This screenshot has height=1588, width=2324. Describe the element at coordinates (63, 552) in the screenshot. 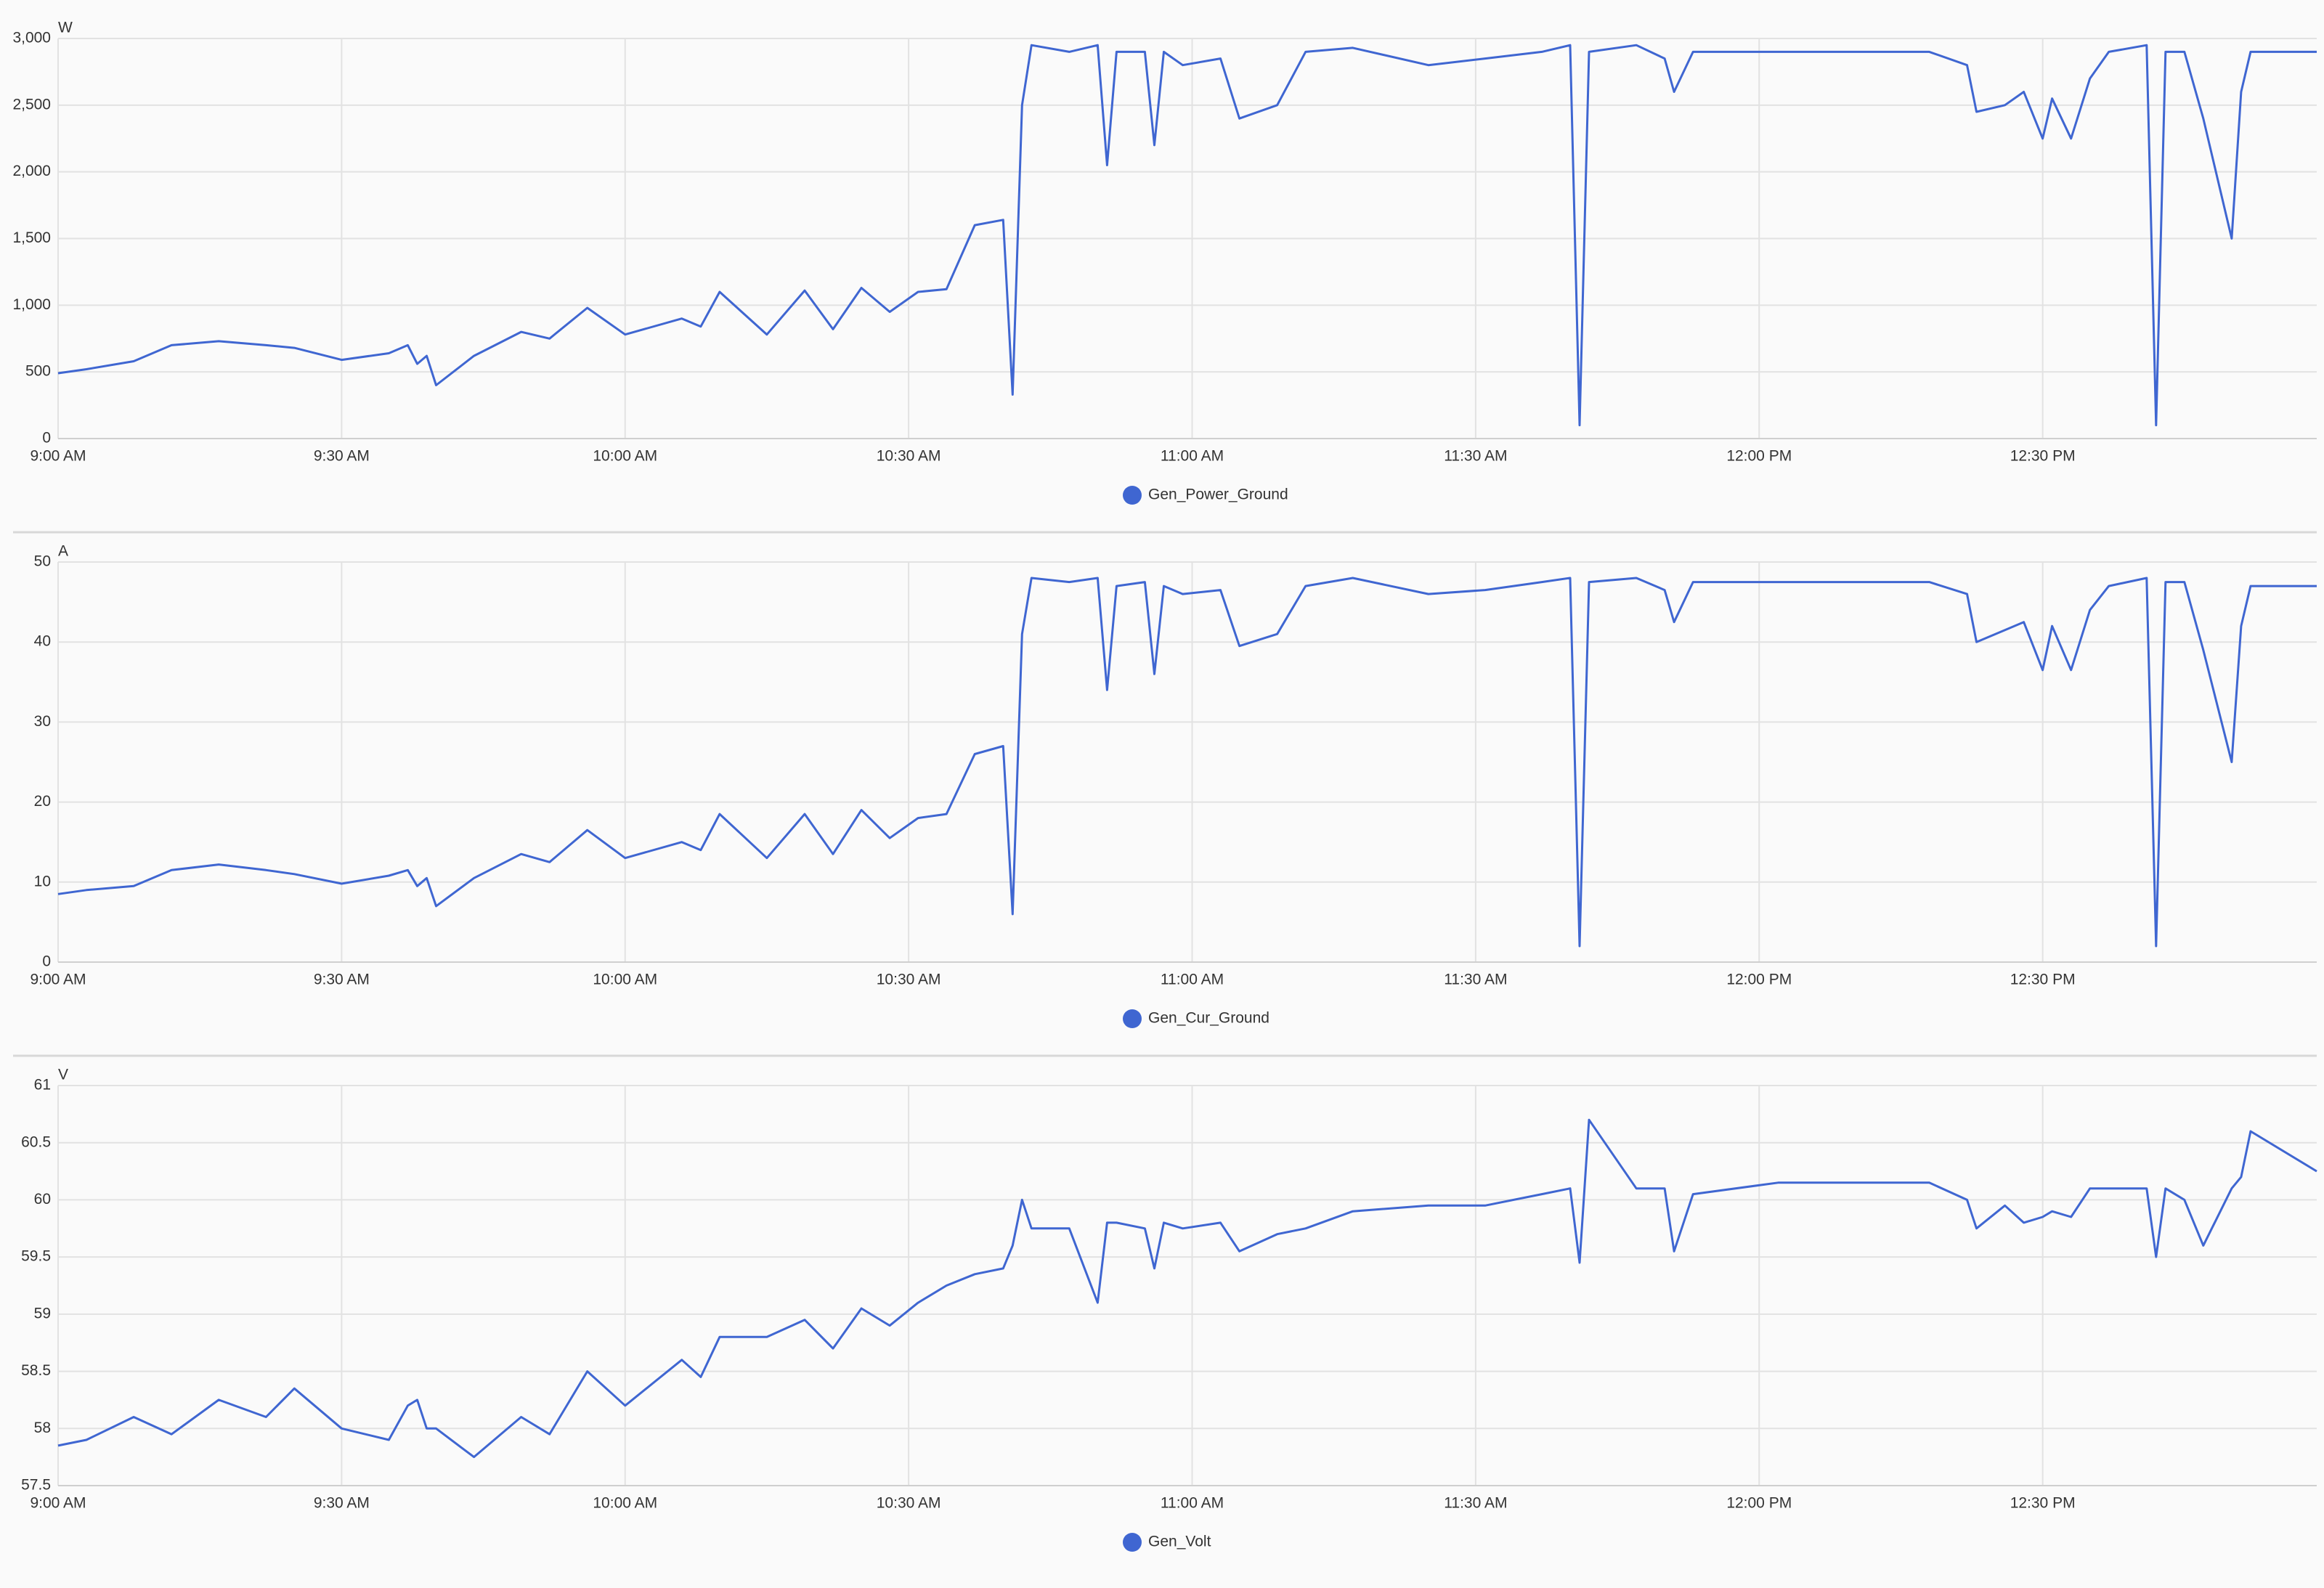

I see `y-axis-unit: A` at that location.